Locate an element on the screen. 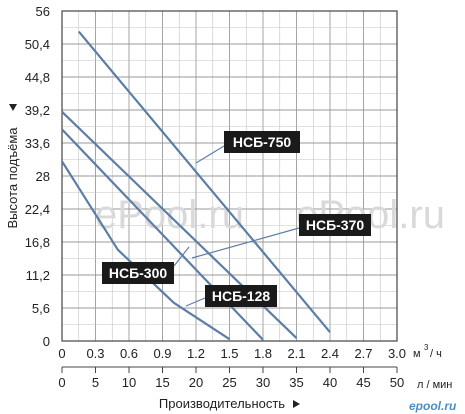 Image resolution: width=465 pixels, height=414 pixels. x-tick-label-m3h: 2.4 is located at coordinates (330, 353).